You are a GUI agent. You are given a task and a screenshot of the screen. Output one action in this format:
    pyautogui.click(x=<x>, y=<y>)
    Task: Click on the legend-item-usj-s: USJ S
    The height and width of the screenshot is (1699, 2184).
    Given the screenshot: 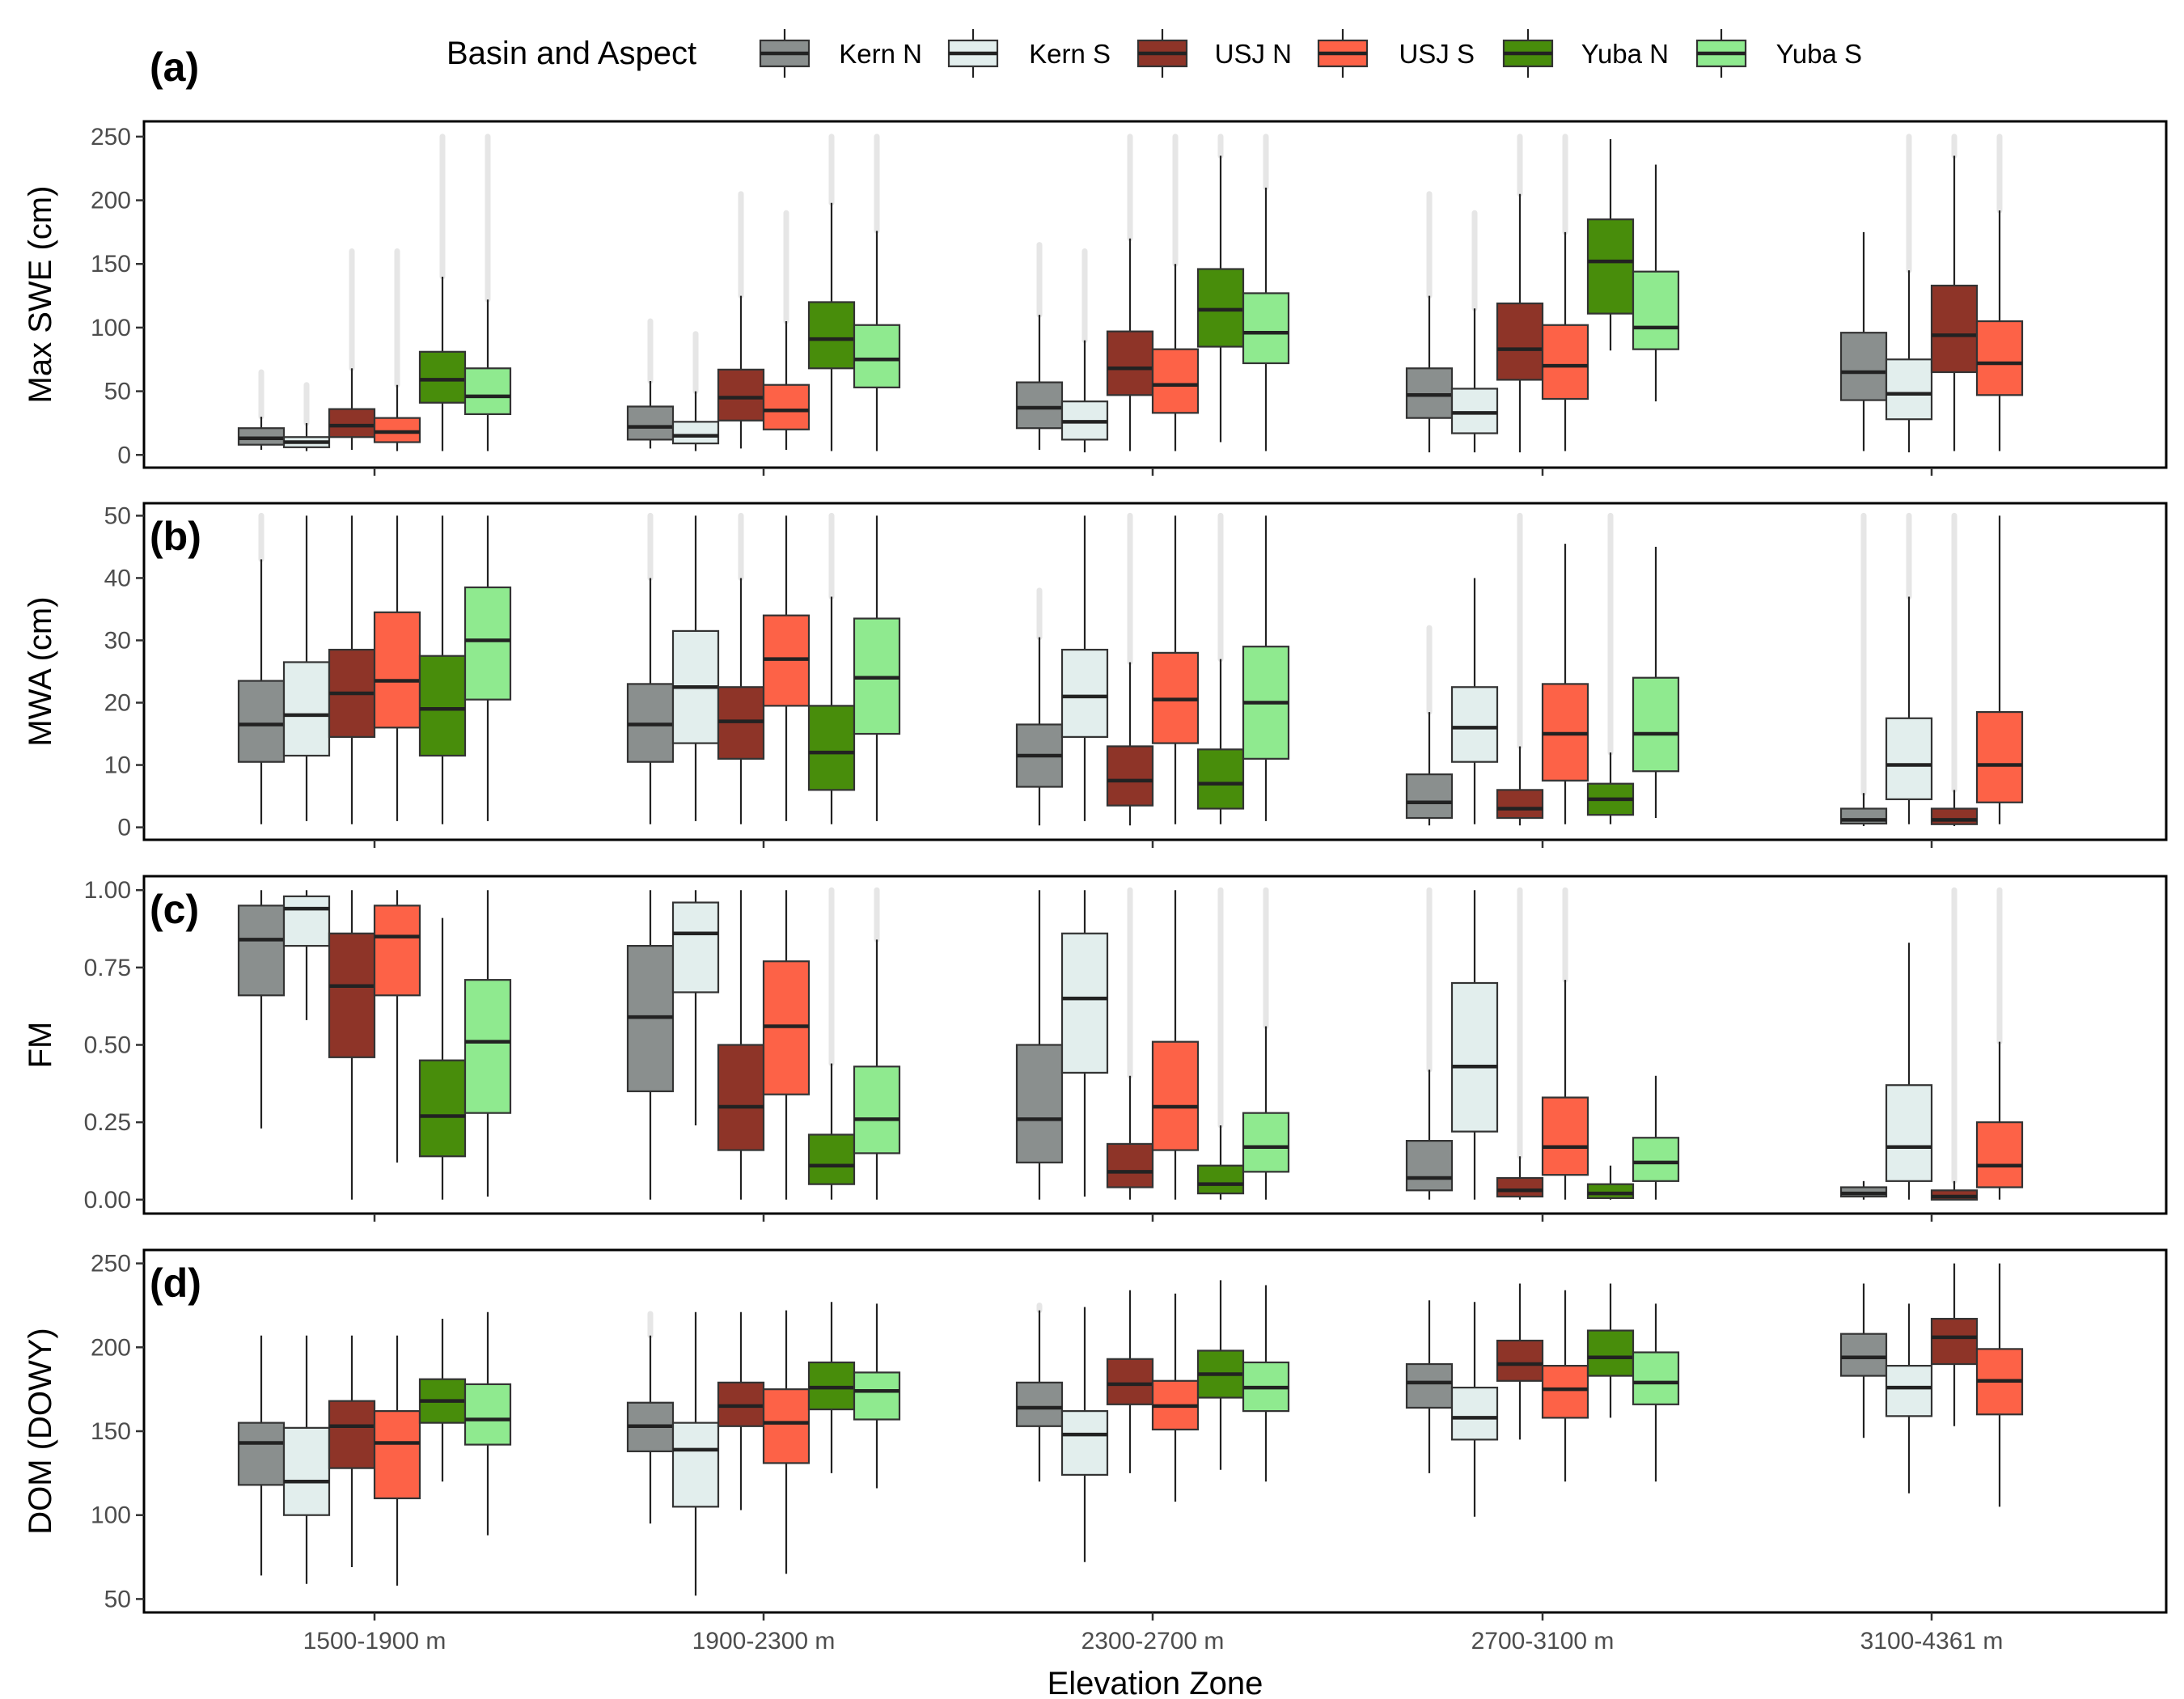 What is the action you would take?
    pyautogui.click(x=1396, y=53)
    